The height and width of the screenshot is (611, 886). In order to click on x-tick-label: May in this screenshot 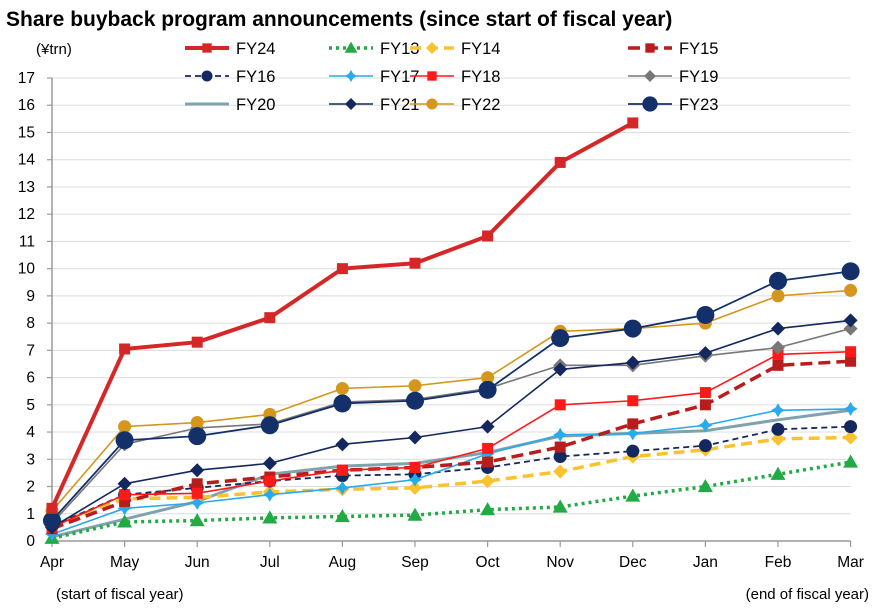, I will do `click(125, 562)`.